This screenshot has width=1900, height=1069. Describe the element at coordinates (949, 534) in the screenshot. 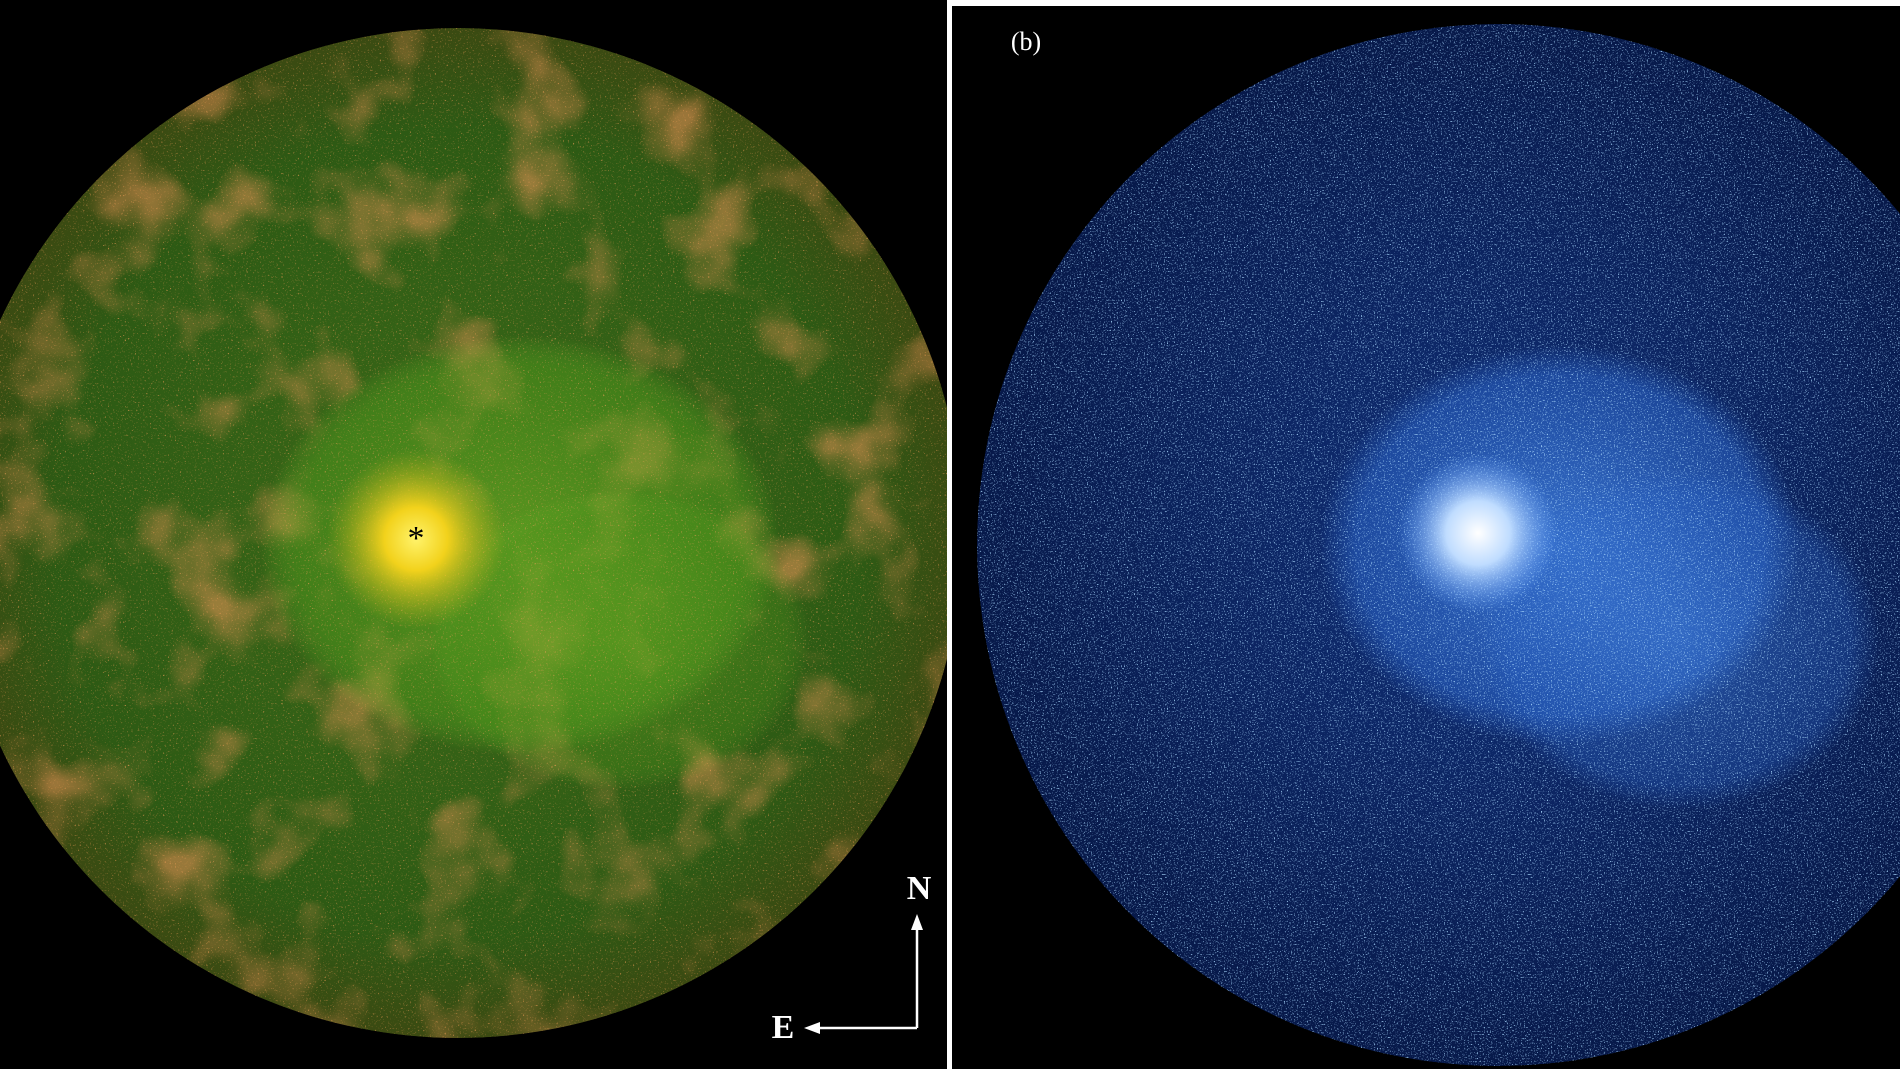

I see `separator` at that location.